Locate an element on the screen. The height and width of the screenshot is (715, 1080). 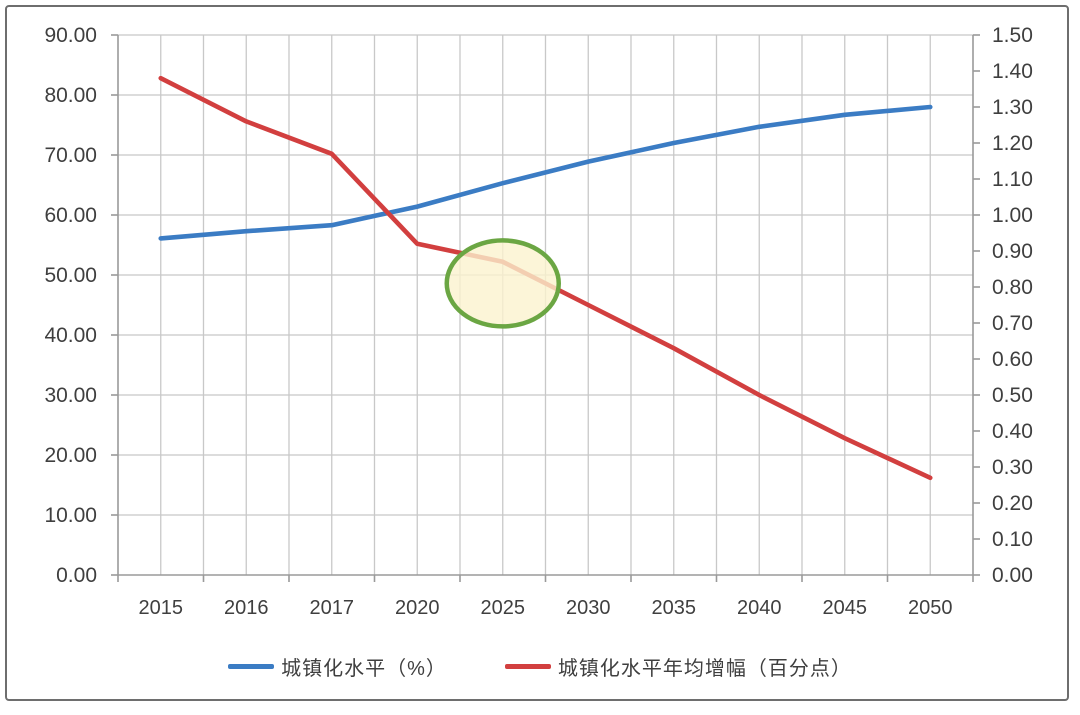
y-axis-right-tick-label: 1.30 is located at coordinates (1012, 107).